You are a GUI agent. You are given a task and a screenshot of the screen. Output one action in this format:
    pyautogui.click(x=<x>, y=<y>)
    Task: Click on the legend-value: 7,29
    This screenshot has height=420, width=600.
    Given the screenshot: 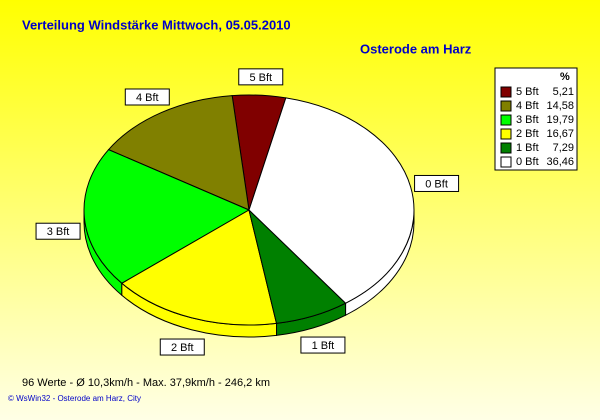 What is the action you would take?
    pyautogui.click(x=563, y=148)
    